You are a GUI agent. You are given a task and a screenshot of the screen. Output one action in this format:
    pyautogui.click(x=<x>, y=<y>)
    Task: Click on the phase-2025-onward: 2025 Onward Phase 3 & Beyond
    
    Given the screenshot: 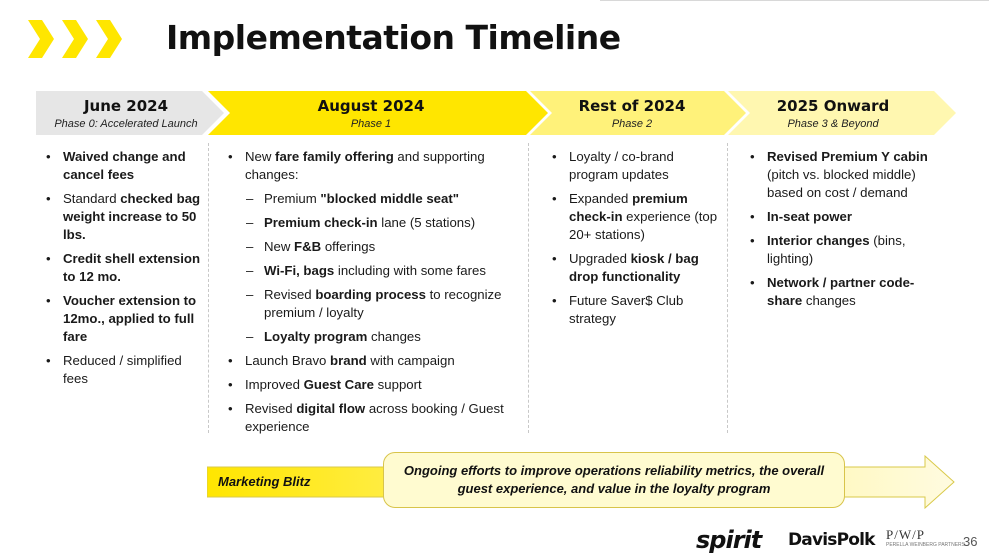 What is the action you would take?
    pyautogui.click(x=833, y=113)
    